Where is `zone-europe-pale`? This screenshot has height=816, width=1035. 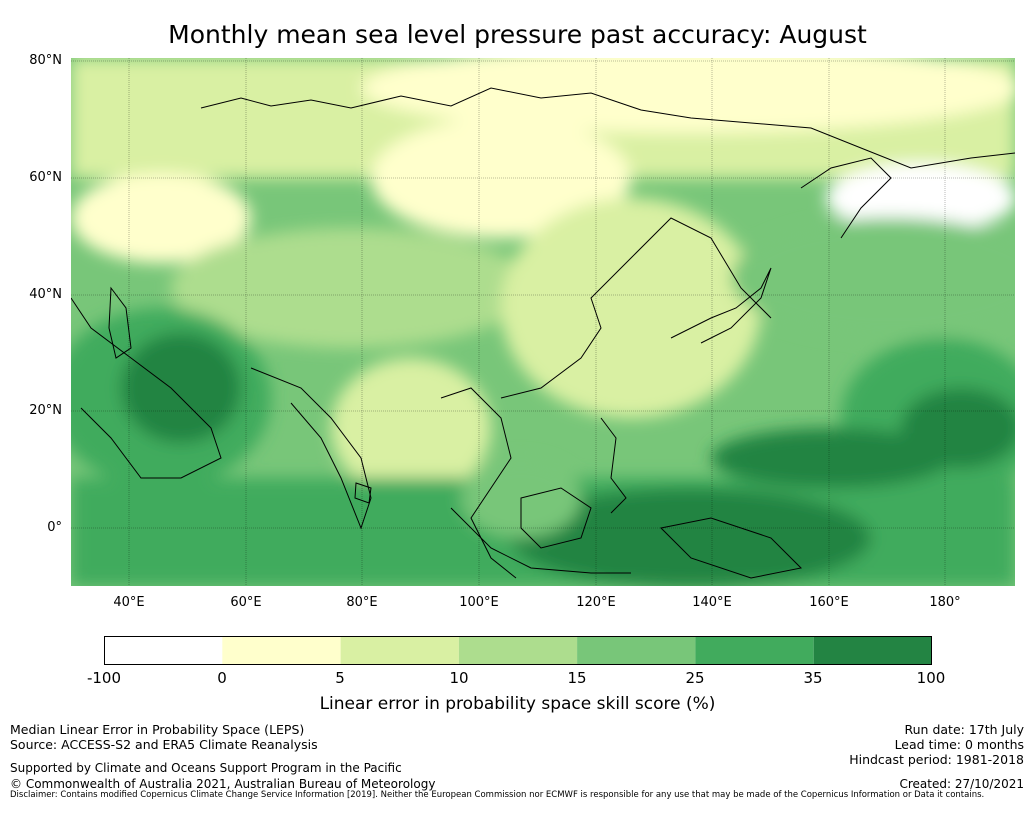
zone-europe-pale is located at coordinates (161, 218).